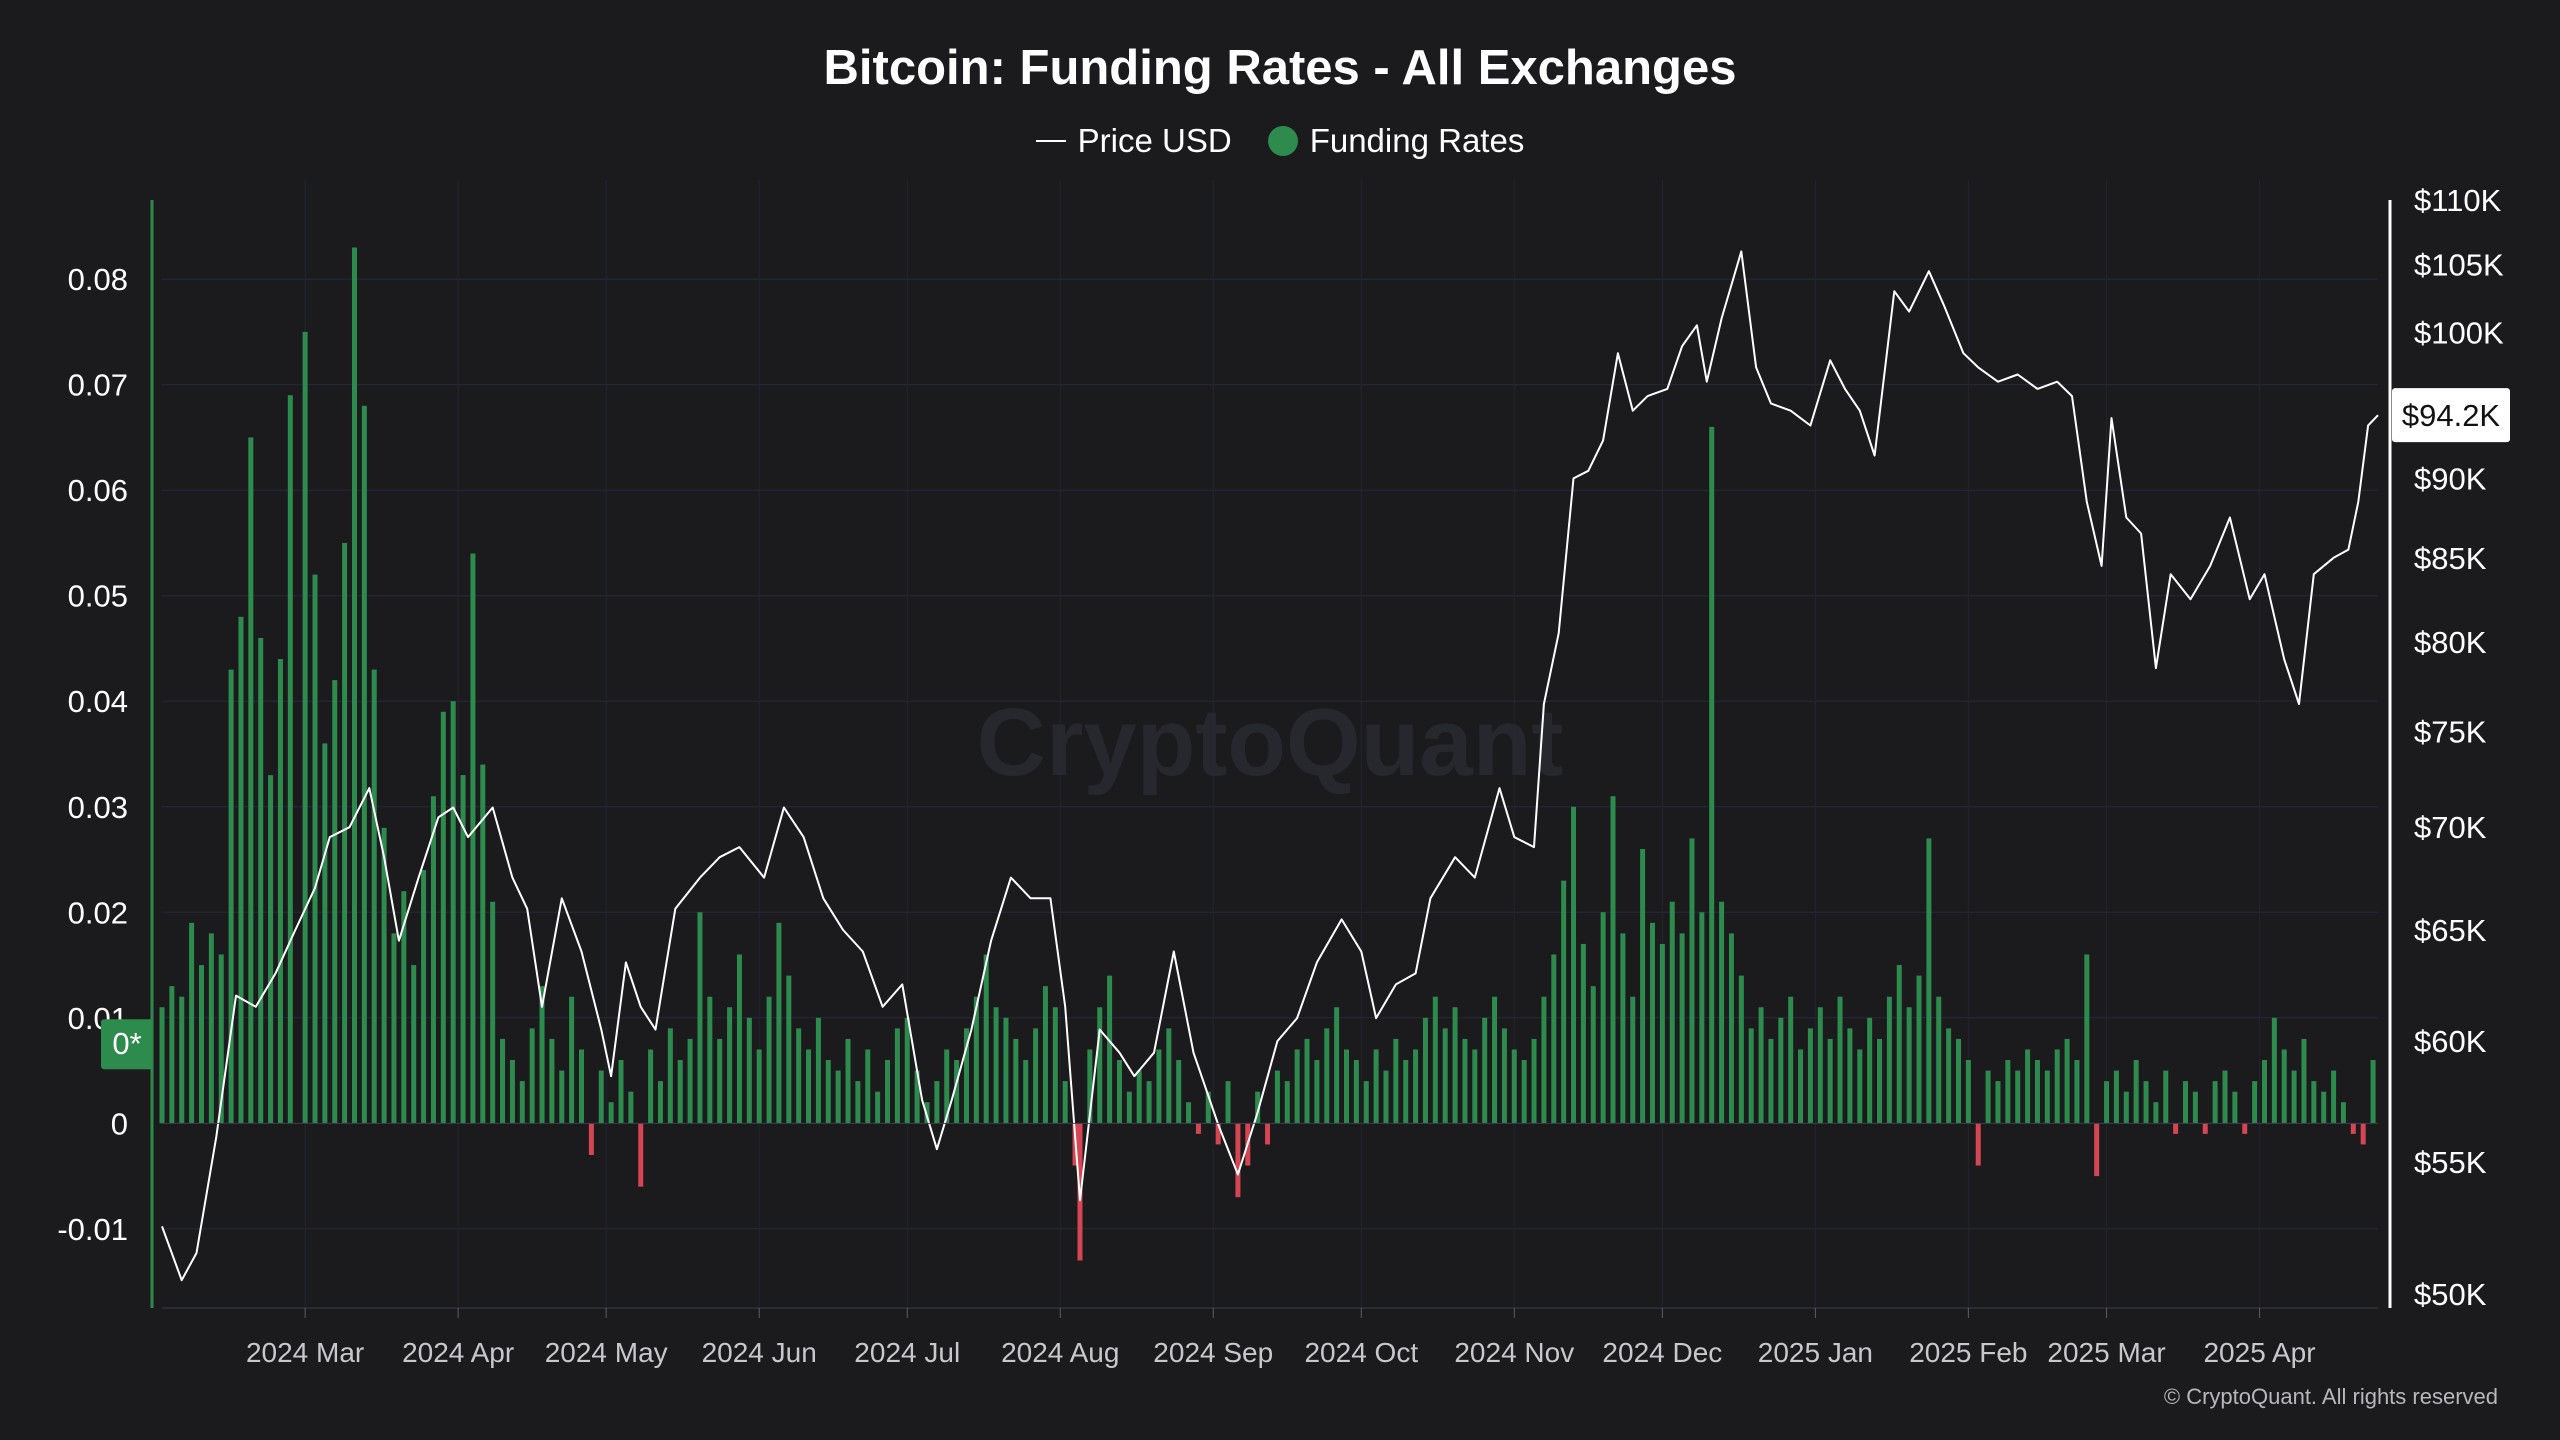 The image size is (2560, 1440). What do you see at coordinates (2450, 478) in the screenshot?
I see `right-tick-label: $90K` at bounding box center [2450, 478].